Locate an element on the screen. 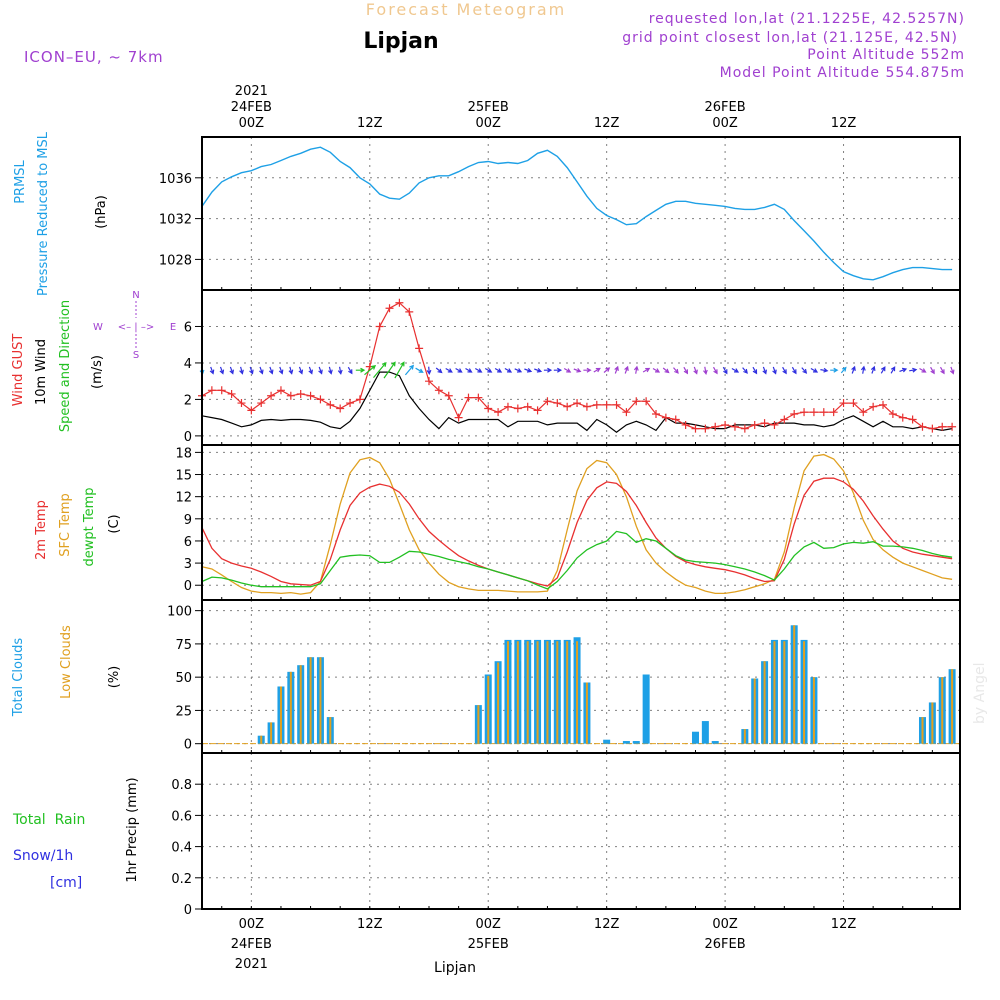 This screenshot has height=1000, width=1000. bottom-time-label: 25FEB is located at coordinates (488, 944).